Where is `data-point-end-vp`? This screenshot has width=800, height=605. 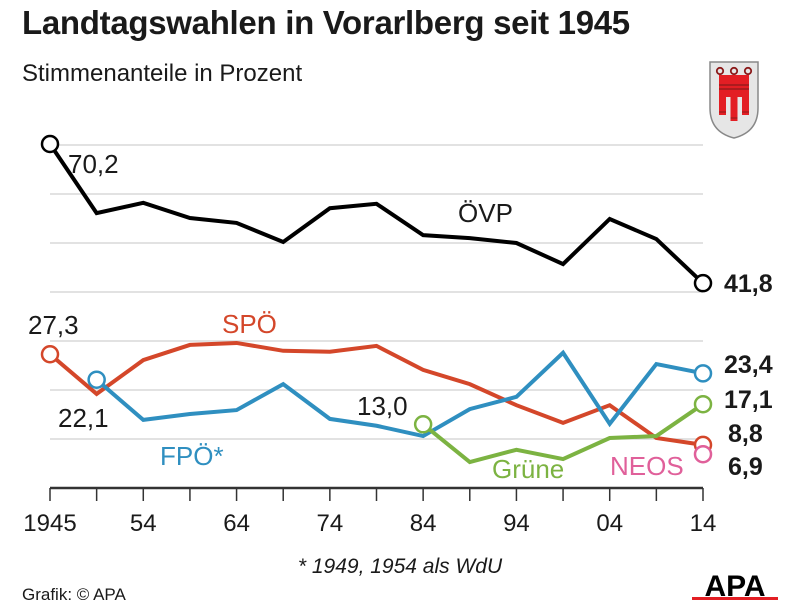
data-point-end-vp is located at coordinates (703, 283).